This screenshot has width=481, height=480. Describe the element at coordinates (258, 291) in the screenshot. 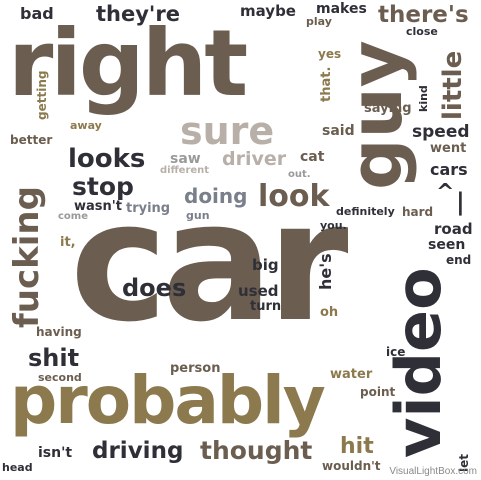

I see `word-used: used` at that location.